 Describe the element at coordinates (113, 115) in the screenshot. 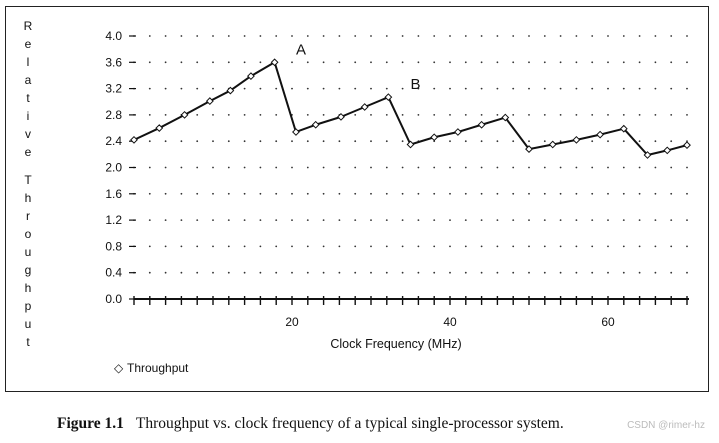

I see `y-tick-label: 2.8` at that location.